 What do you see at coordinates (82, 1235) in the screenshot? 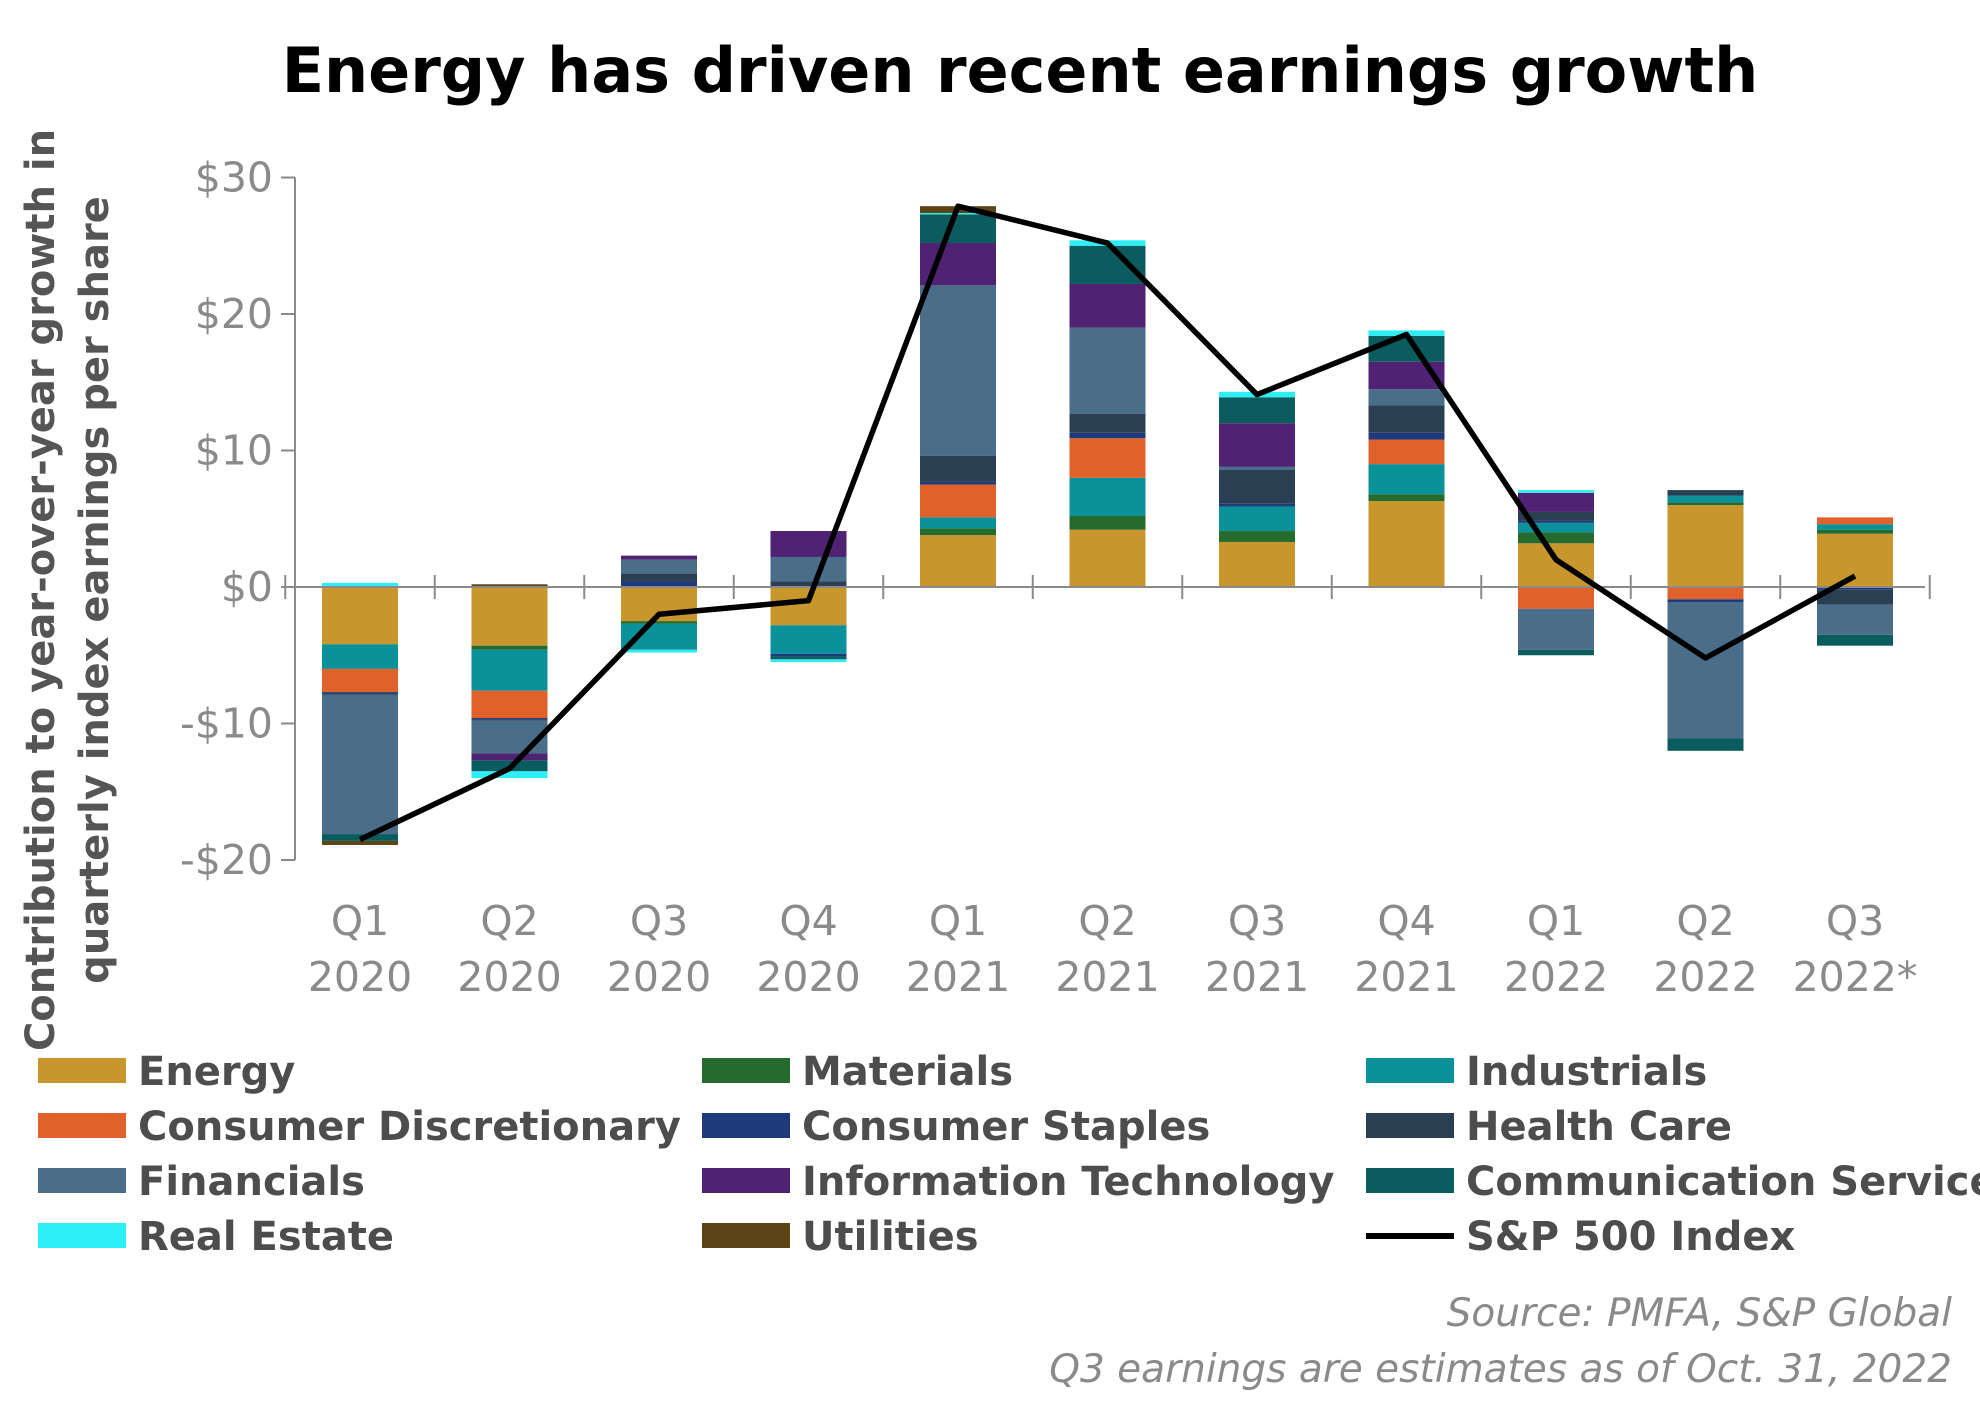
I see `legend-swatch-real-estate` at bounding box center [82, 1235].